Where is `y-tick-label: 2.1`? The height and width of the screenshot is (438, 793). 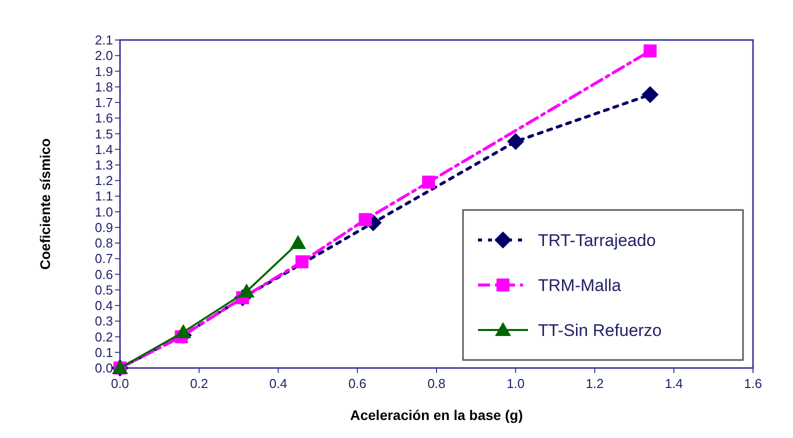
y-tick-label: 2.1 is located at coordinates (103, 40).